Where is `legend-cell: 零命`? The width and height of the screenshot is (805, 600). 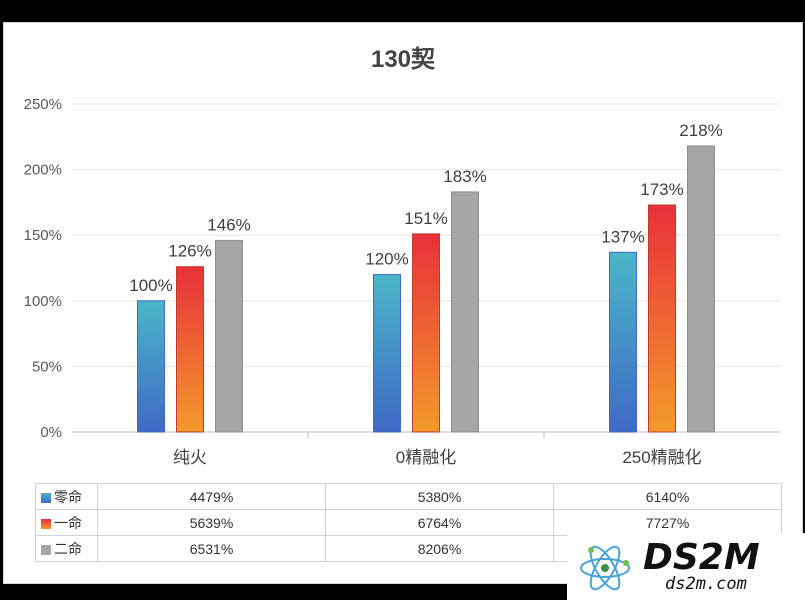
legend-cell: 零命 is located at coordinates (66, 496).